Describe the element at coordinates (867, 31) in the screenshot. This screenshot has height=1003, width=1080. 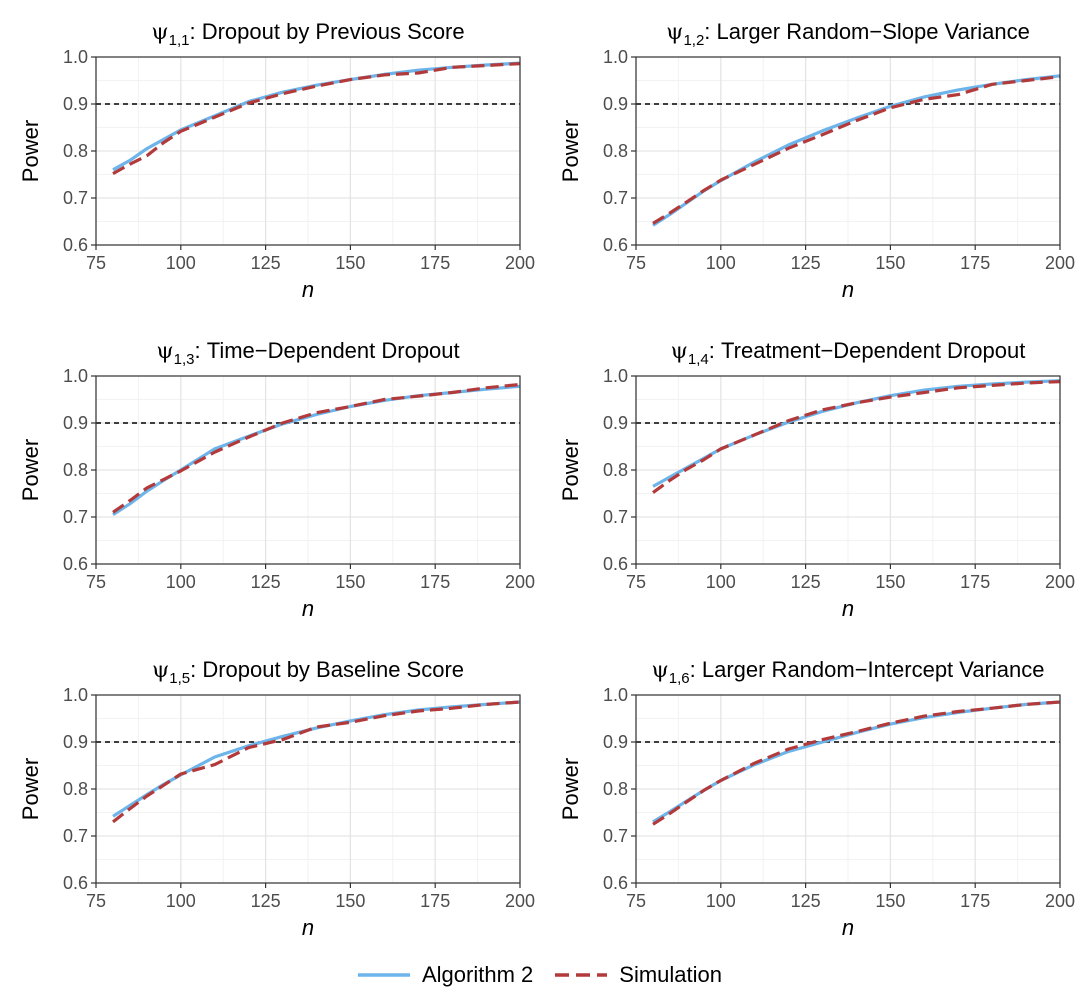
I see `title-text: : Larger Random−Slope Variance` at that location.